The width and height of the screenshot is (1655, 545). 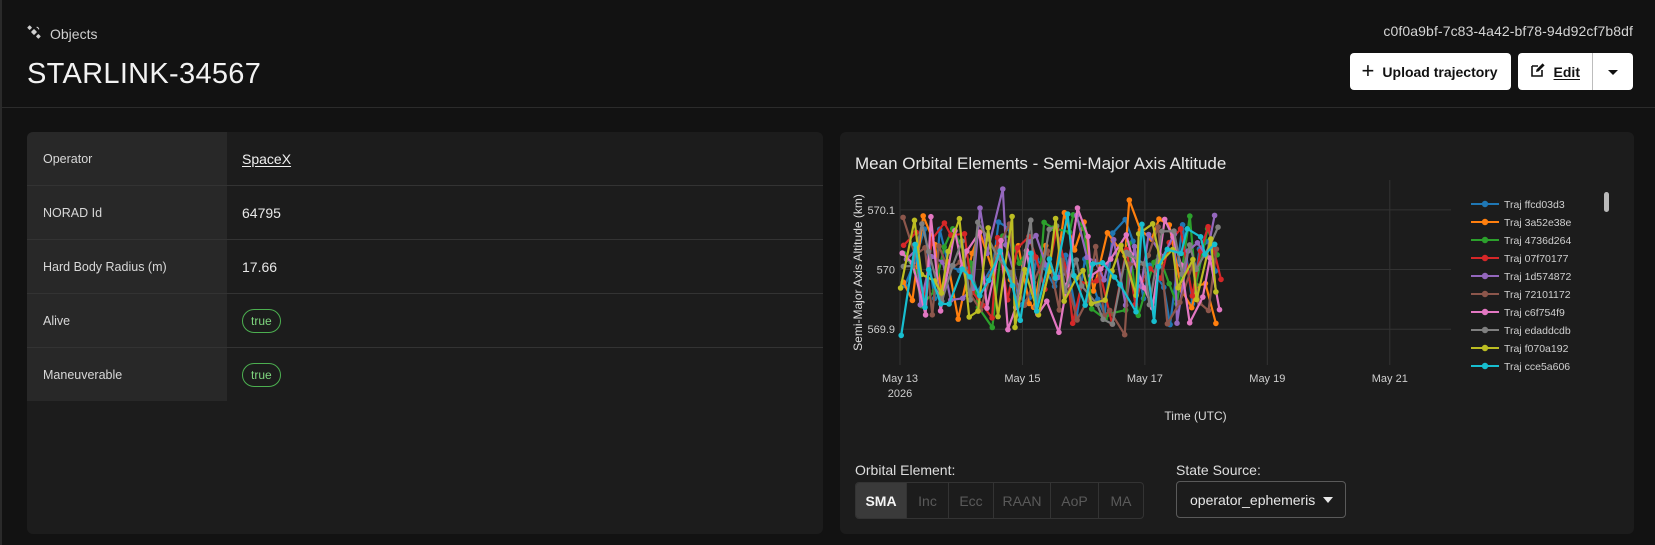 I want to click on element-option-ma: MA, so click(x=1121, y=500).